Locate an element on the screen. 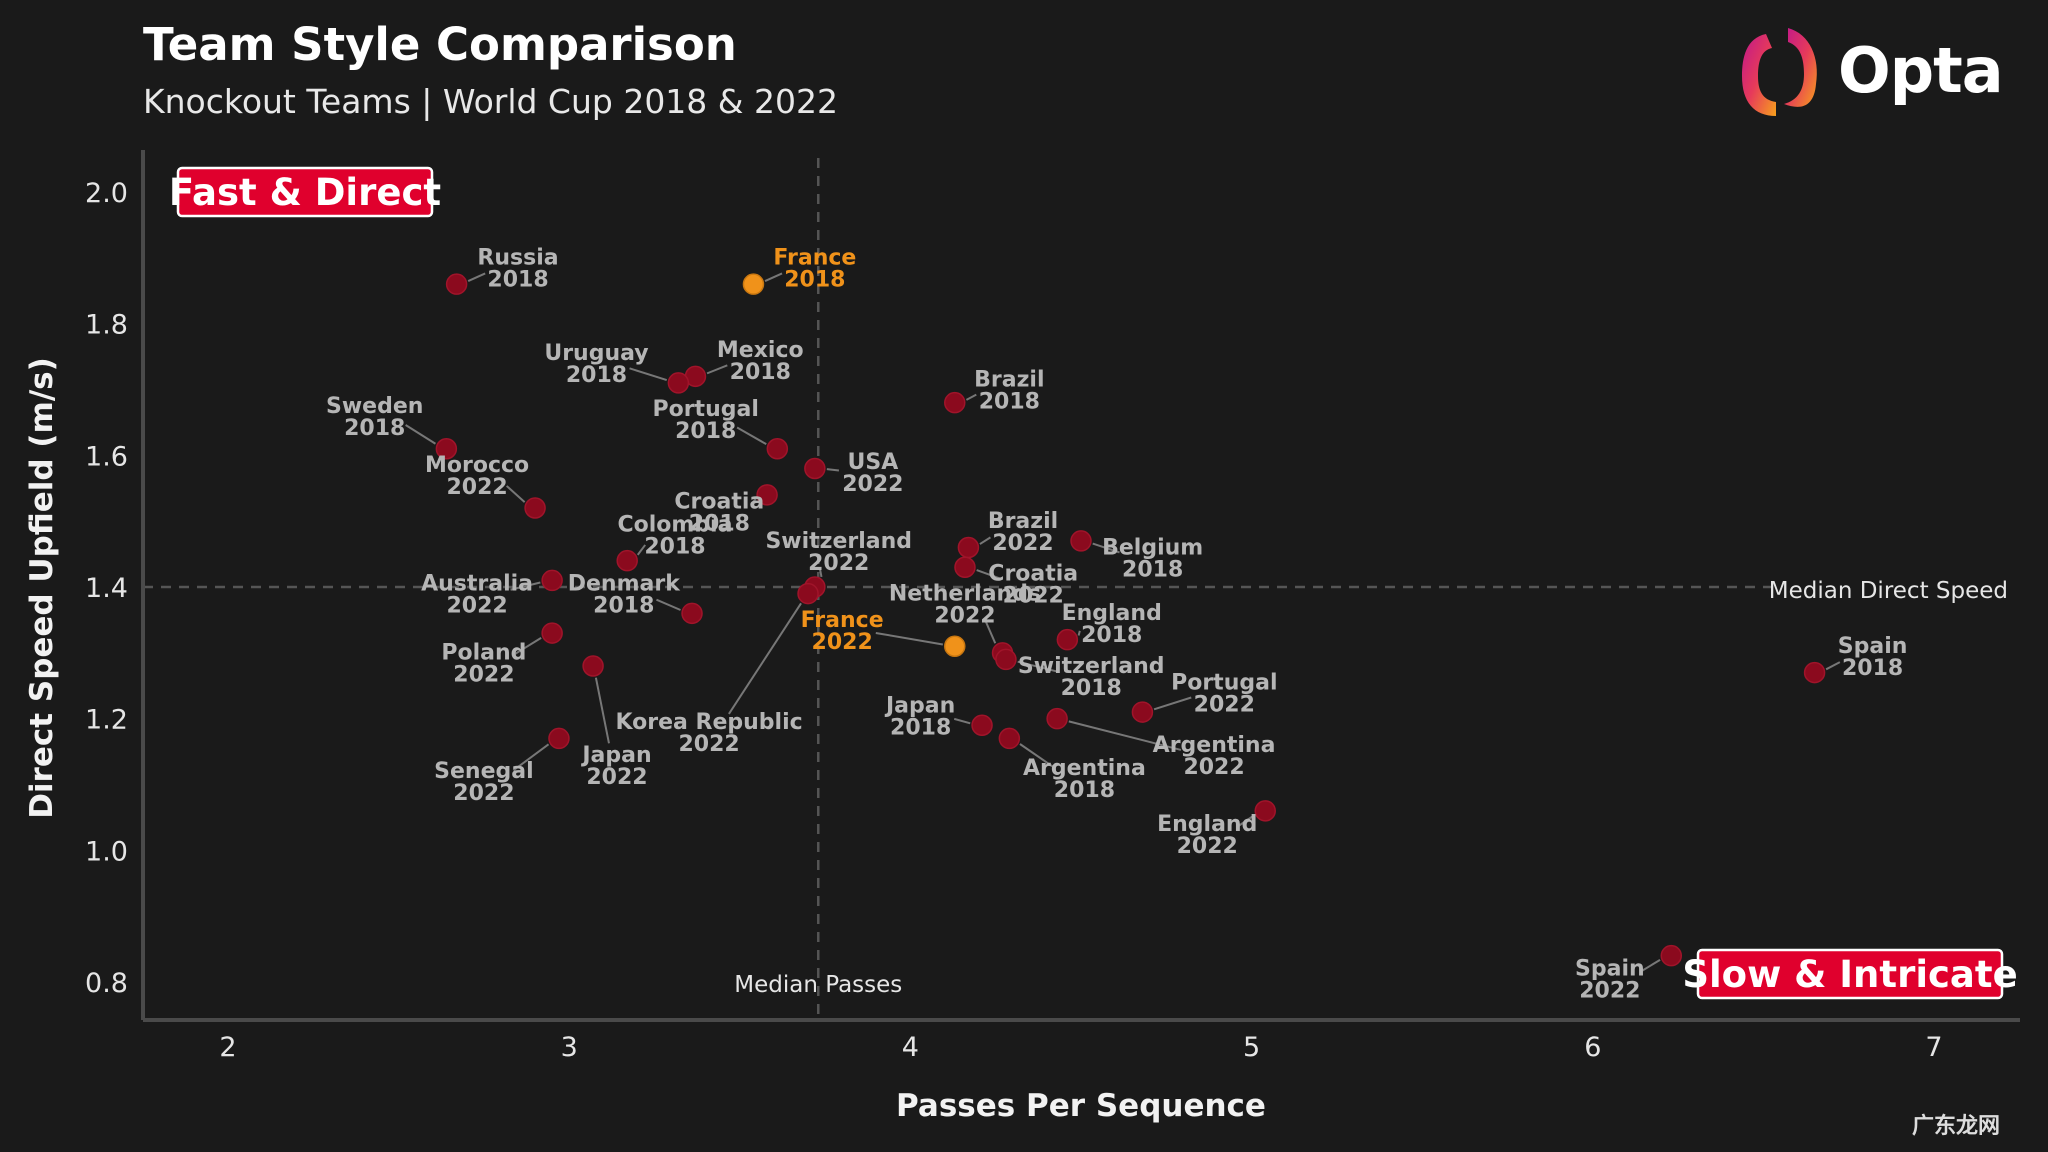 The image size is (2048, 1152). point-label: France 2022 is located at coordinates (842, 631).